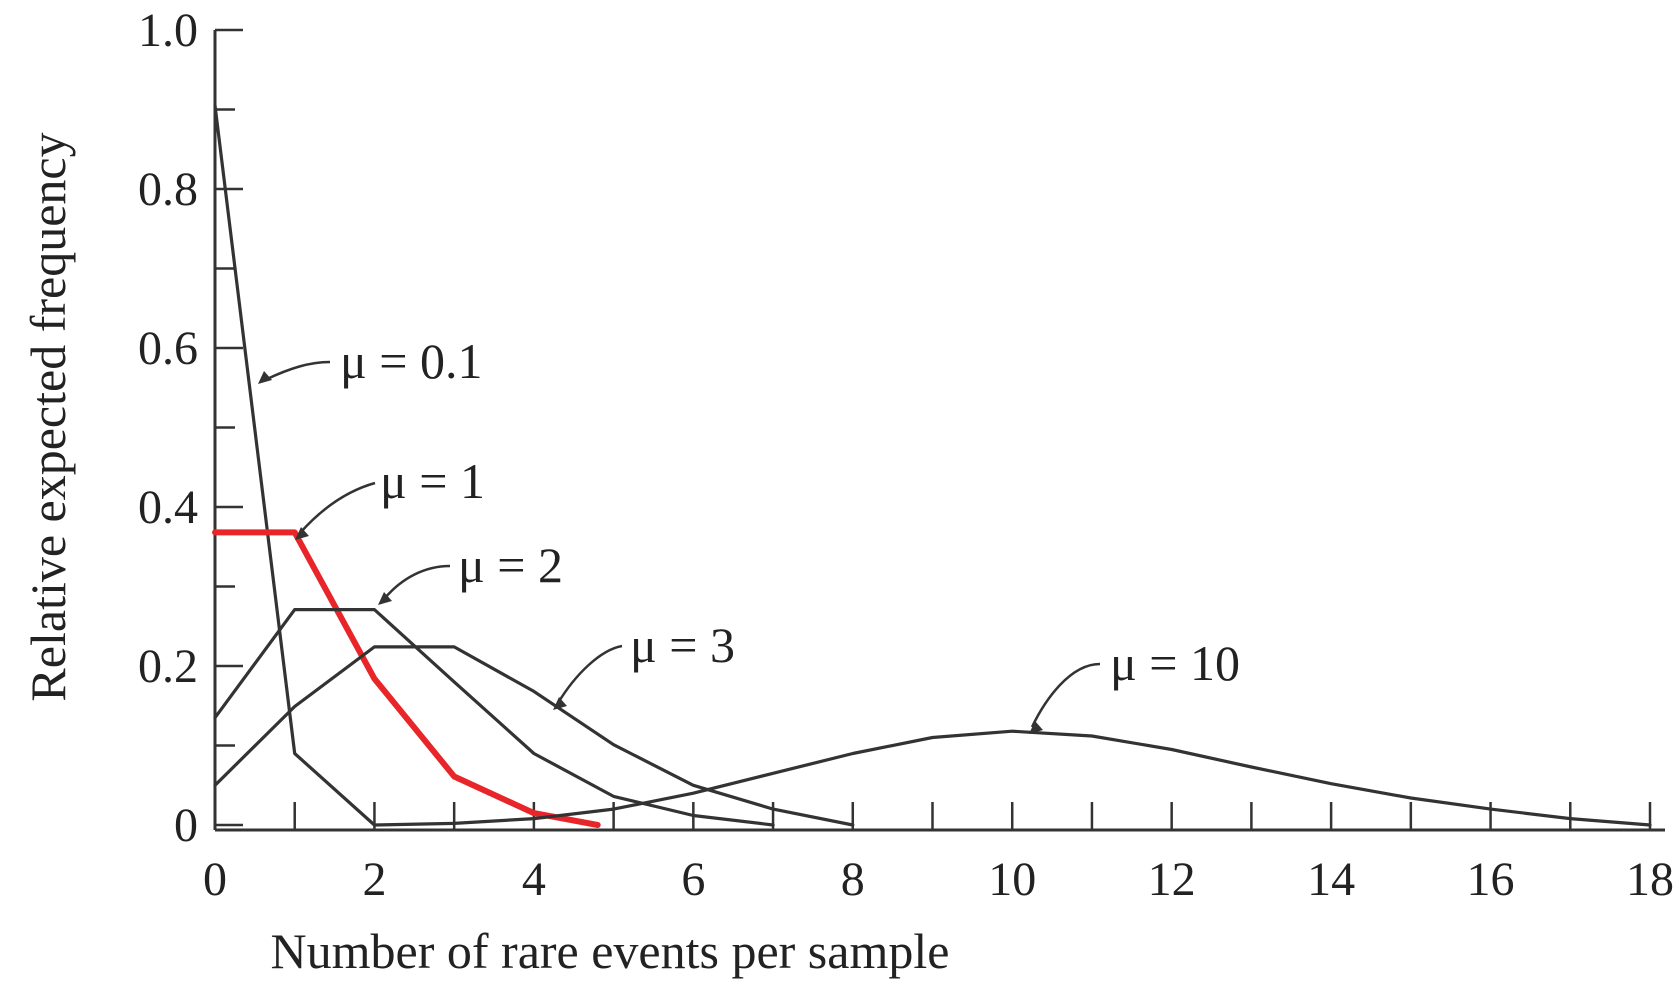 The image size is (1679, 987). Describe the element at coordinates (215, 879) in the screenshot. I see `x-tick-label: 0` at that location.